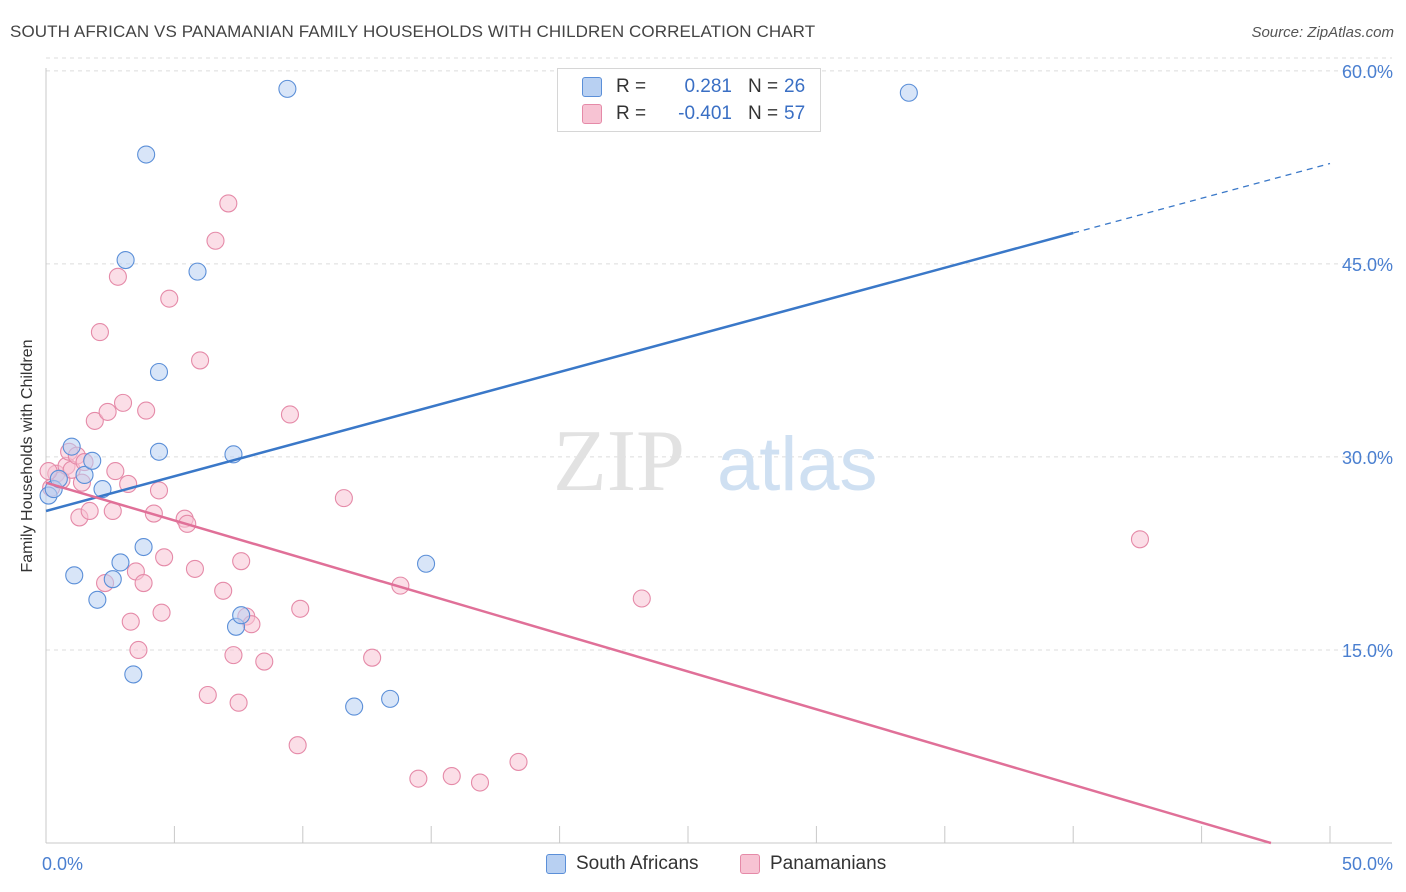 The width and height of the screenshot is (1406, 892). Describe the element at coordinates (62, 864) in the screenshot. I see `x-tick-label: 0.0%` at that location.